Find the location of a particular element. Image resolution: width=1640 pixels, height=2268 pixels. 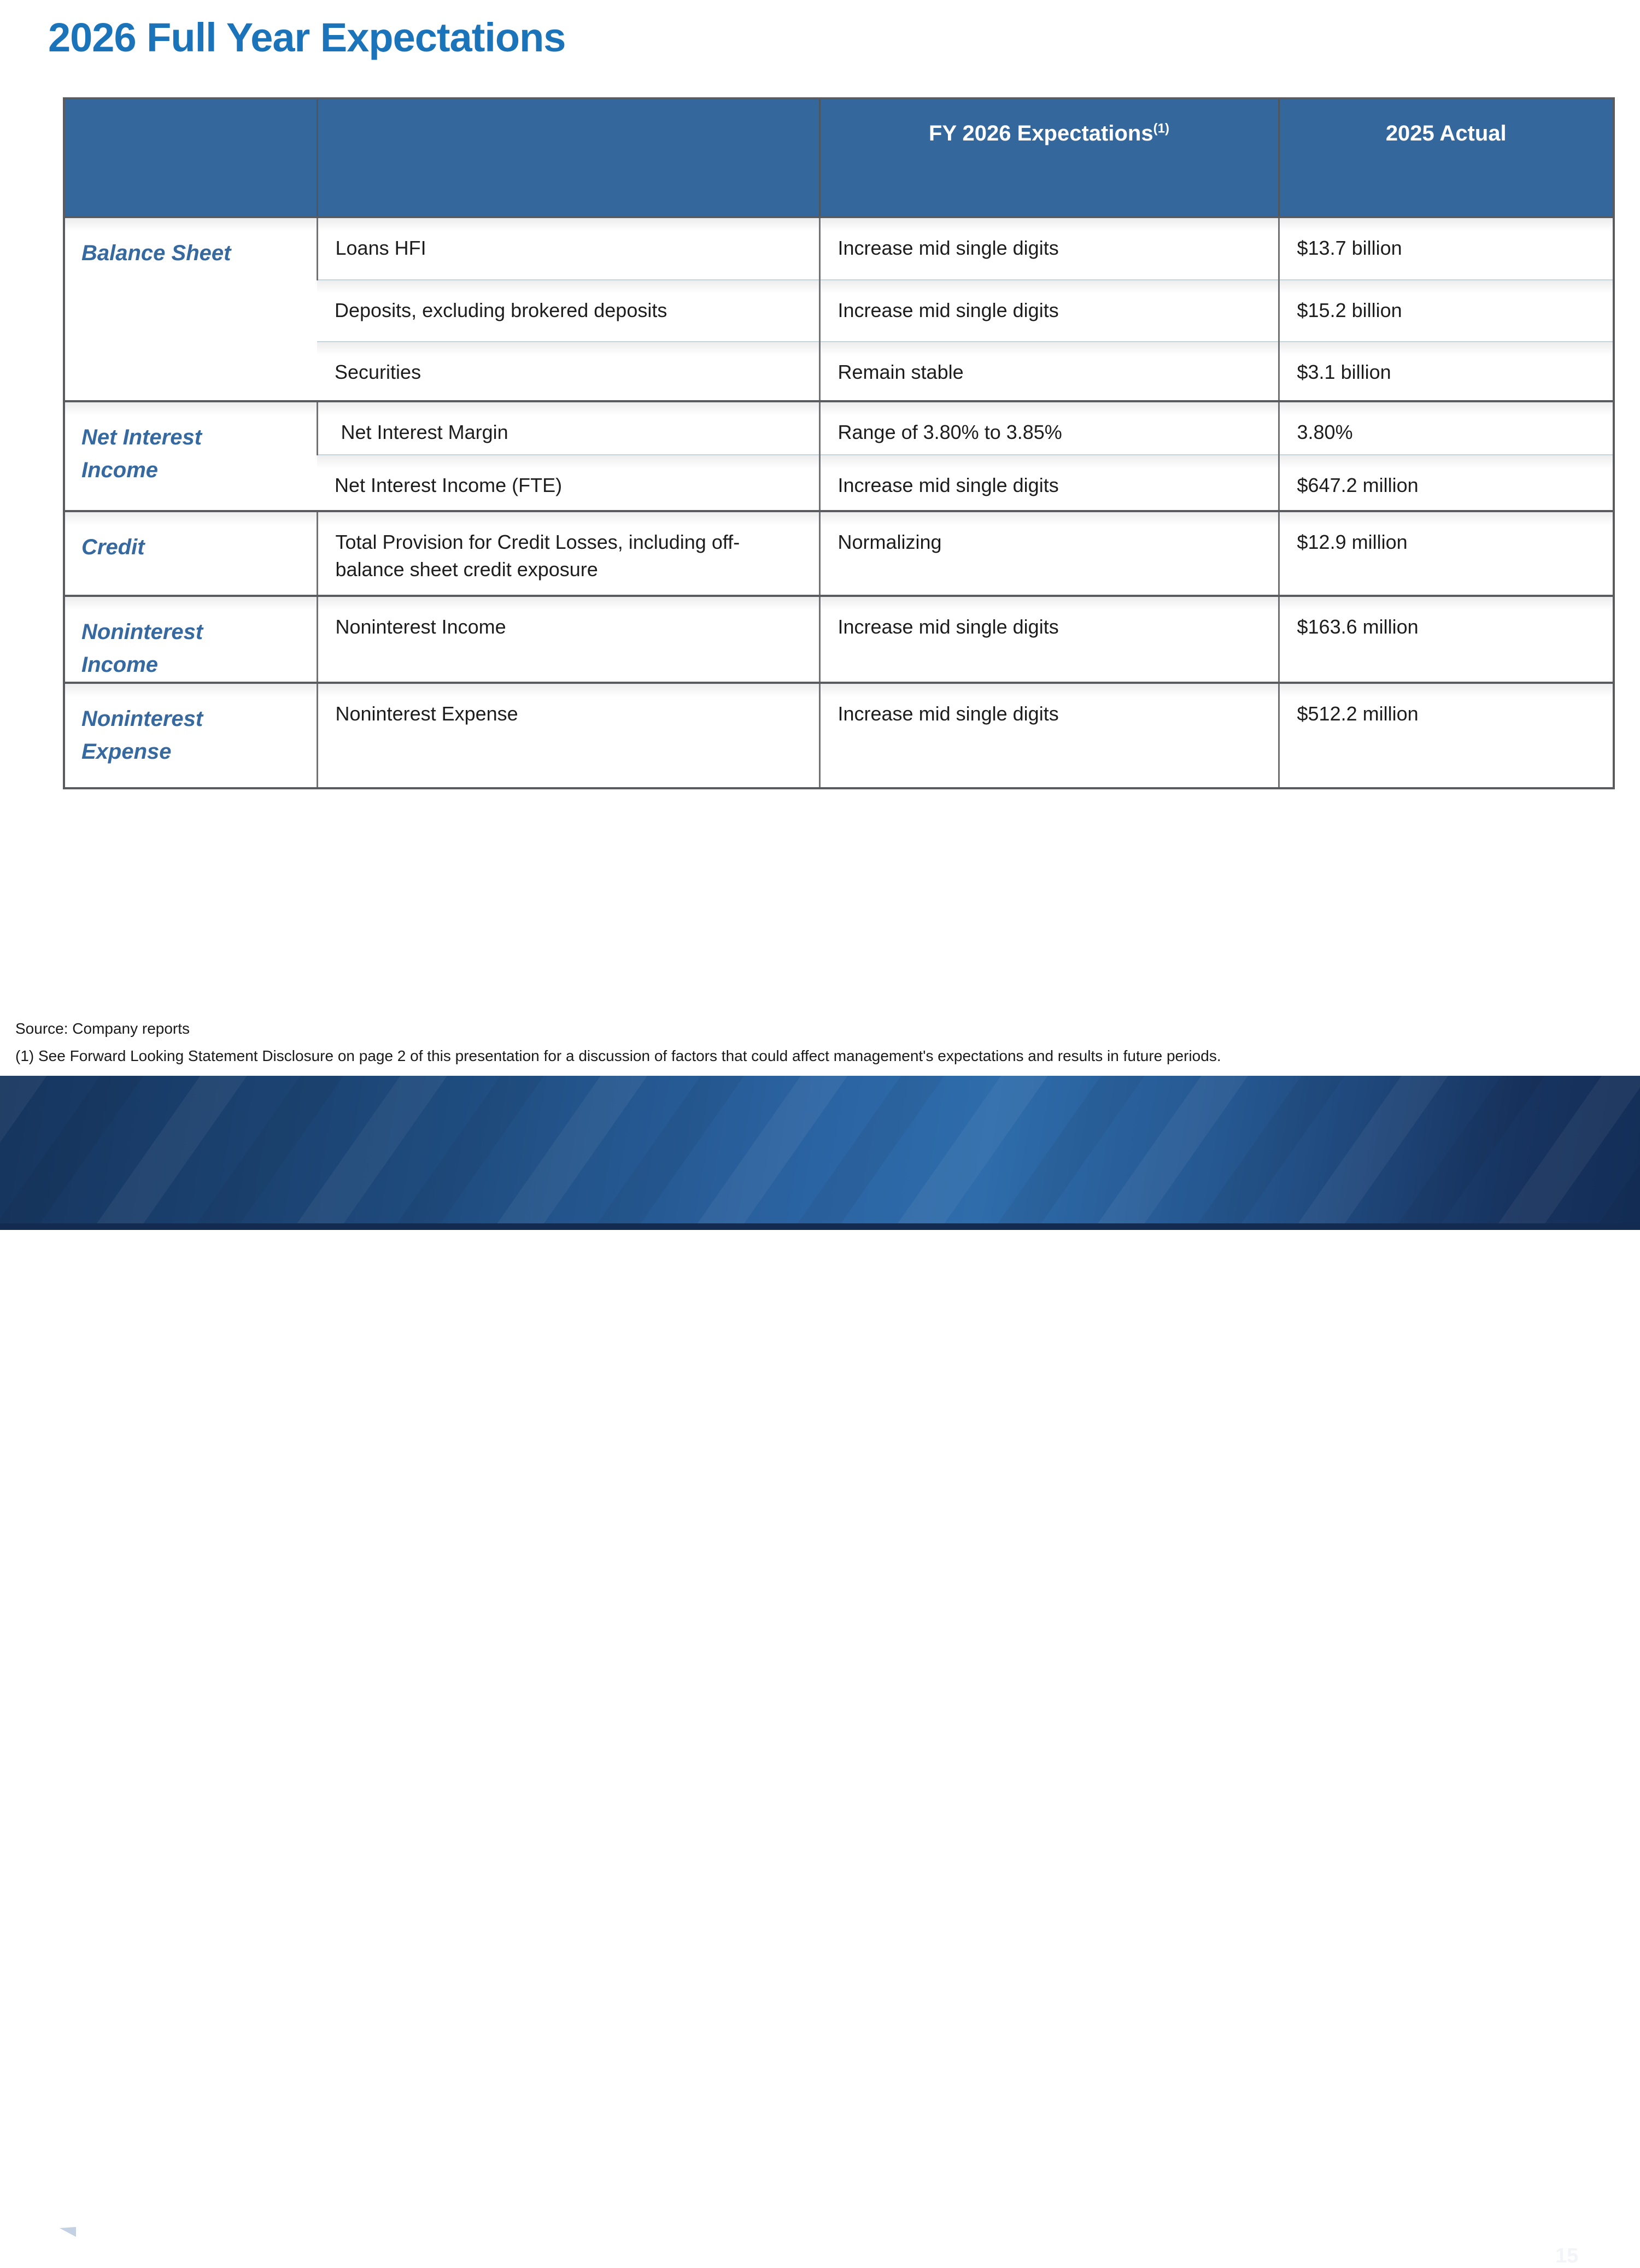

banner-bottom-strip is located at coordinates (820, 1226).